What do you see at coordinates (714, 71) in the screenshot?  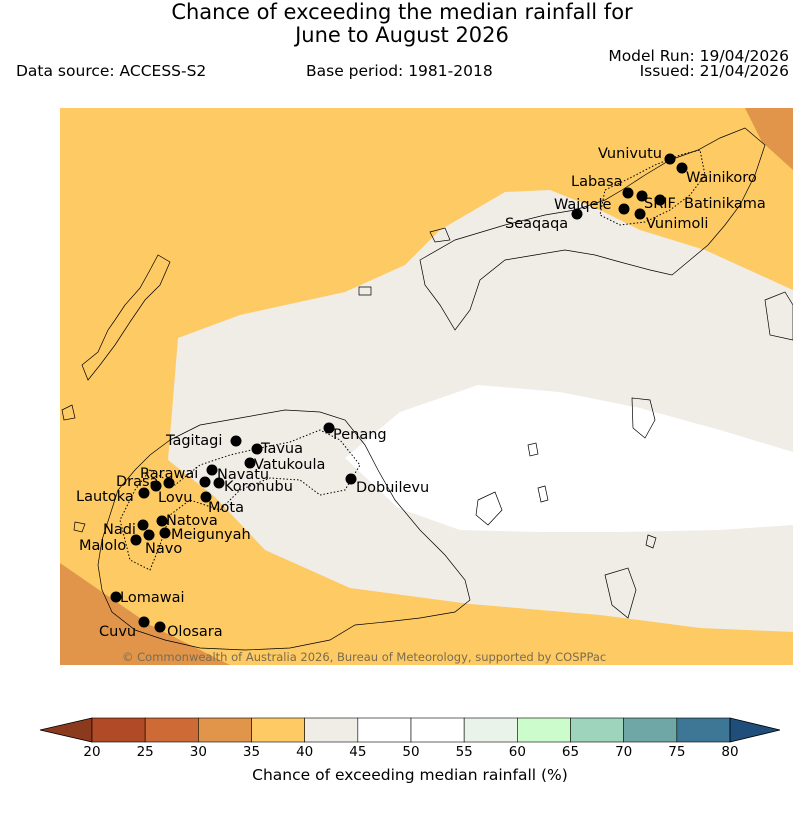 I see `issued-date: Issued: 21/04/2026` at bounding box center [714, 71].